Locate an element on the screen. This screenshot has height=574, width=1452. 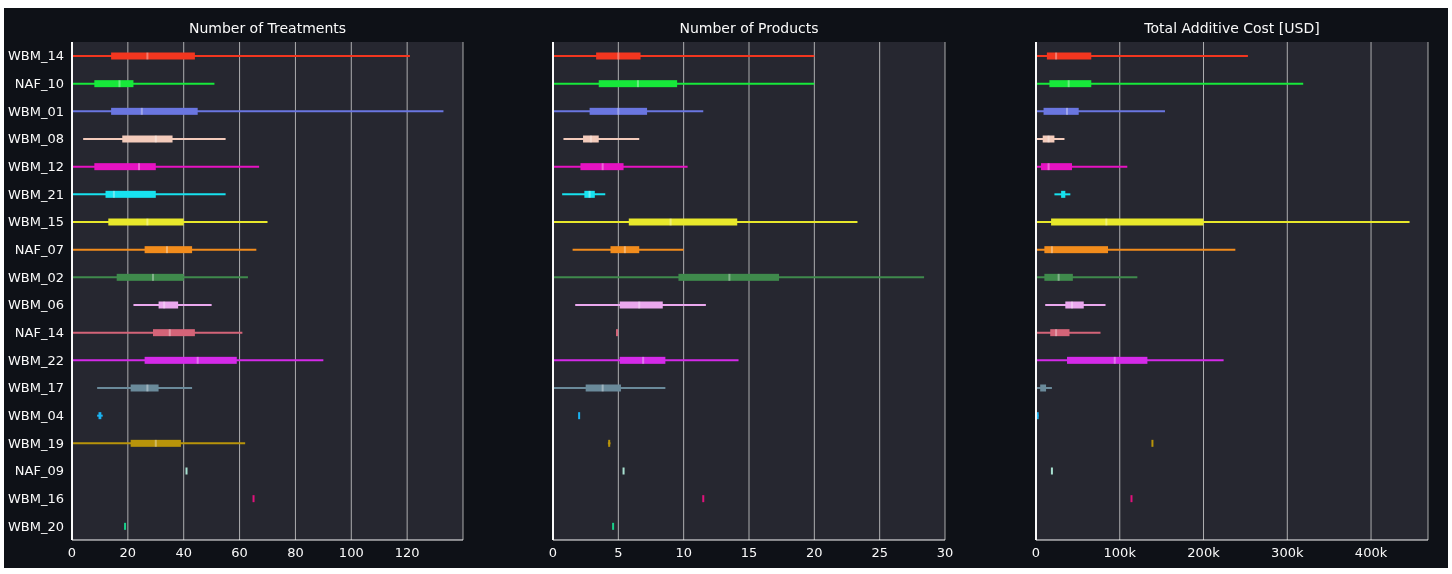
x-tick-label: 80 is located at coordinates (295, 553).